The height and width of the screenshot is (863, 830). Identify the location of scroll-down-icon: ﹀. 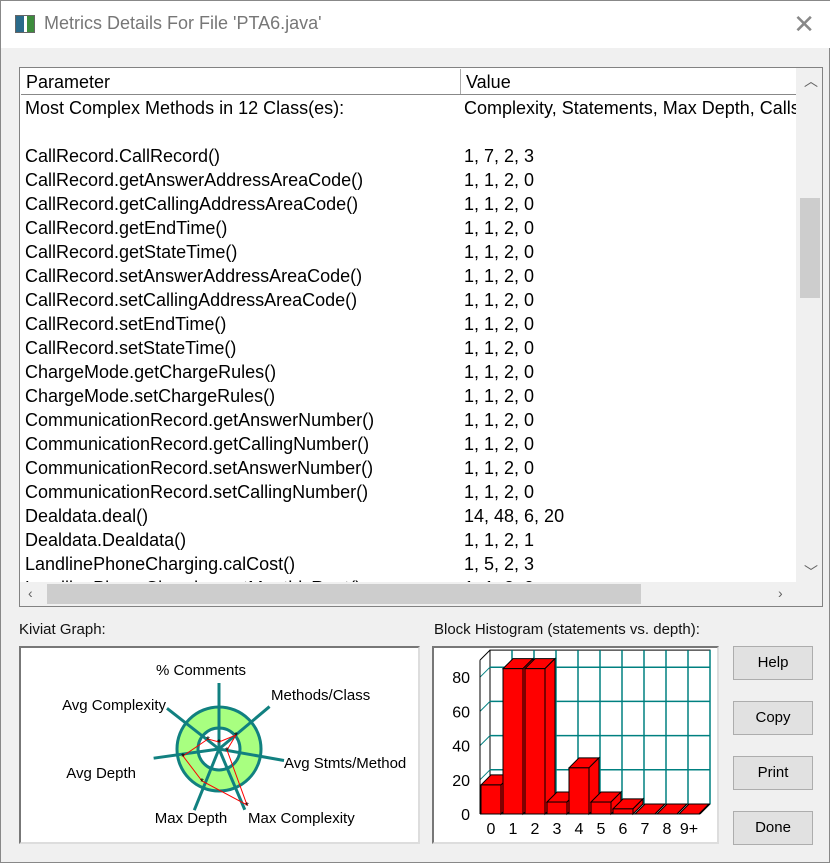
(811, 572).